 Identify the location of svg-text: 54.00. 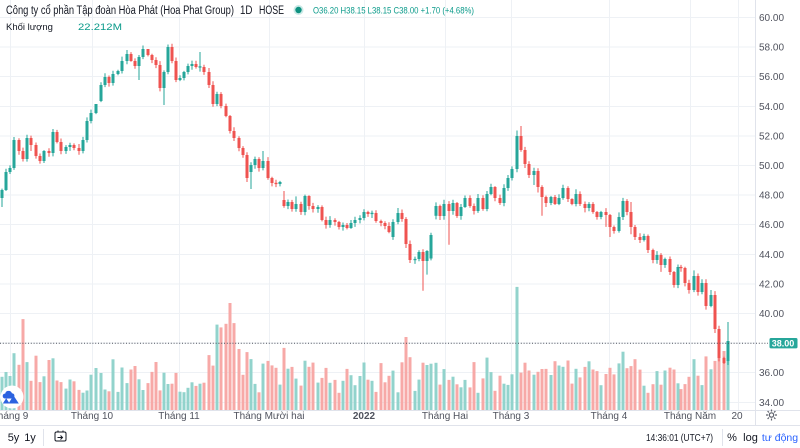
(771, 107).